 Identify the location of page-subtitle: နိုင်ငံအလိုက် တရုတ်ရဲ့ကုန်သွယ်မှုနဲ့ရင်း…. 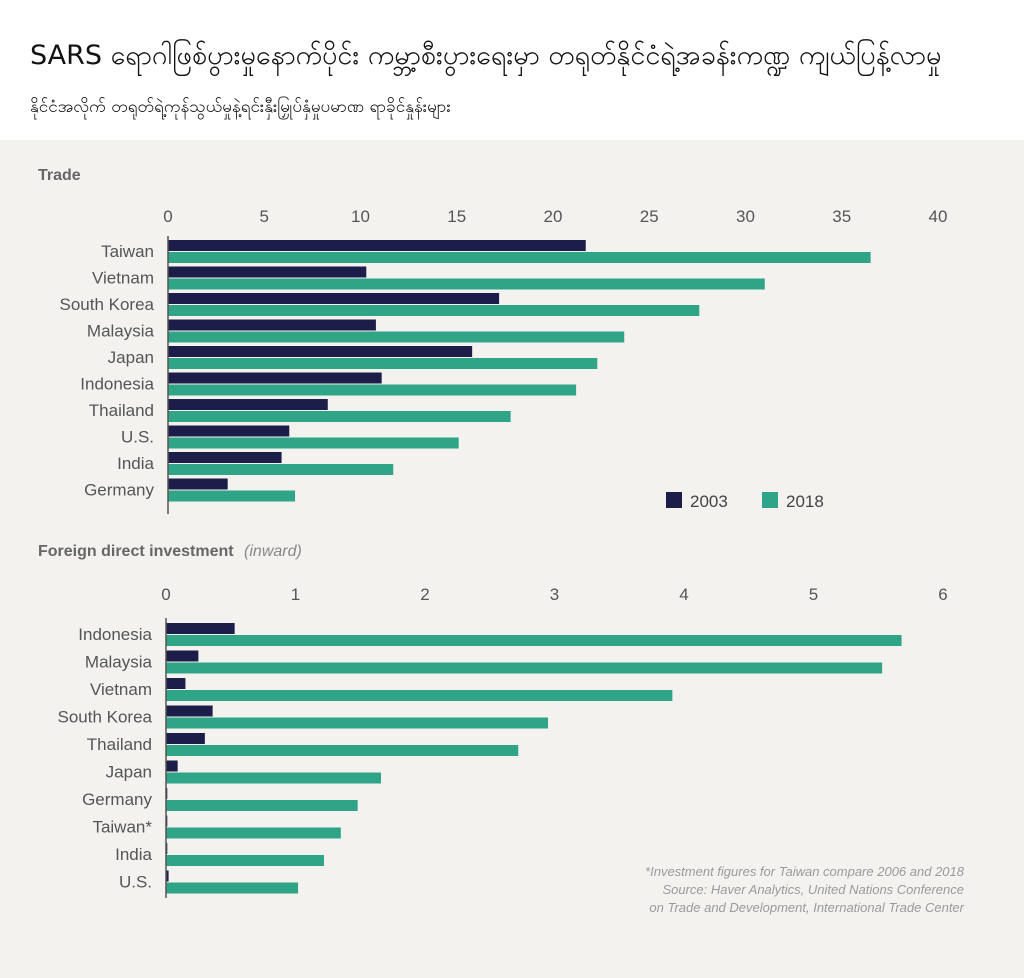
(240, 107).